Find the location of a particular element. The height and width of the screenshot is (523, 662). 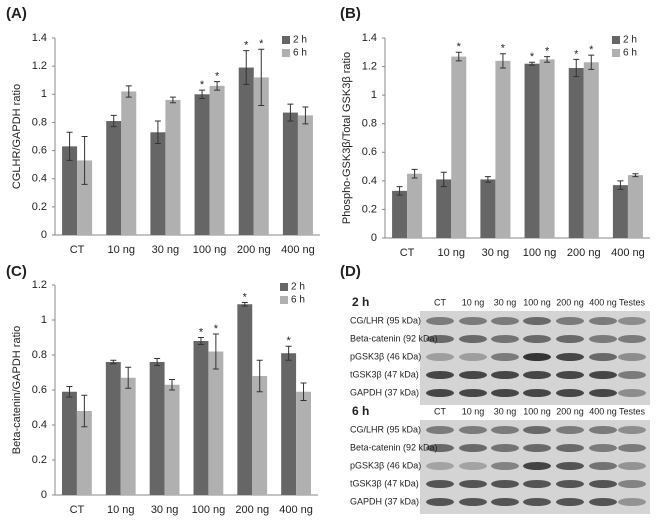

y-tick-label: 1 is located at coordinates (44, 94).